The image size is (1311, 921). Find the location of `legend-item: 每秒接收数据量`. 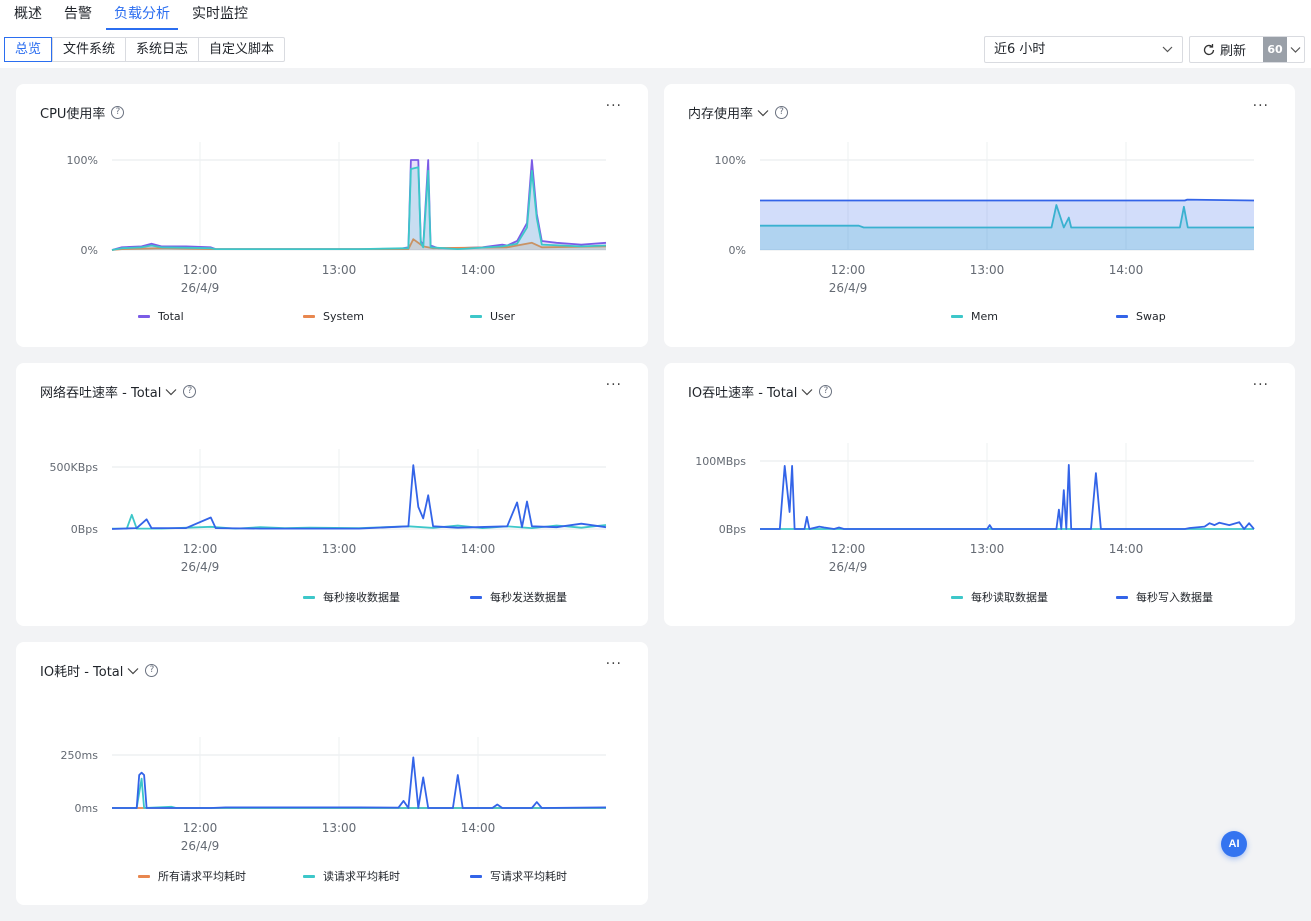

legend-item: 每秒接收数据量 is located at coordinates (351, 597).